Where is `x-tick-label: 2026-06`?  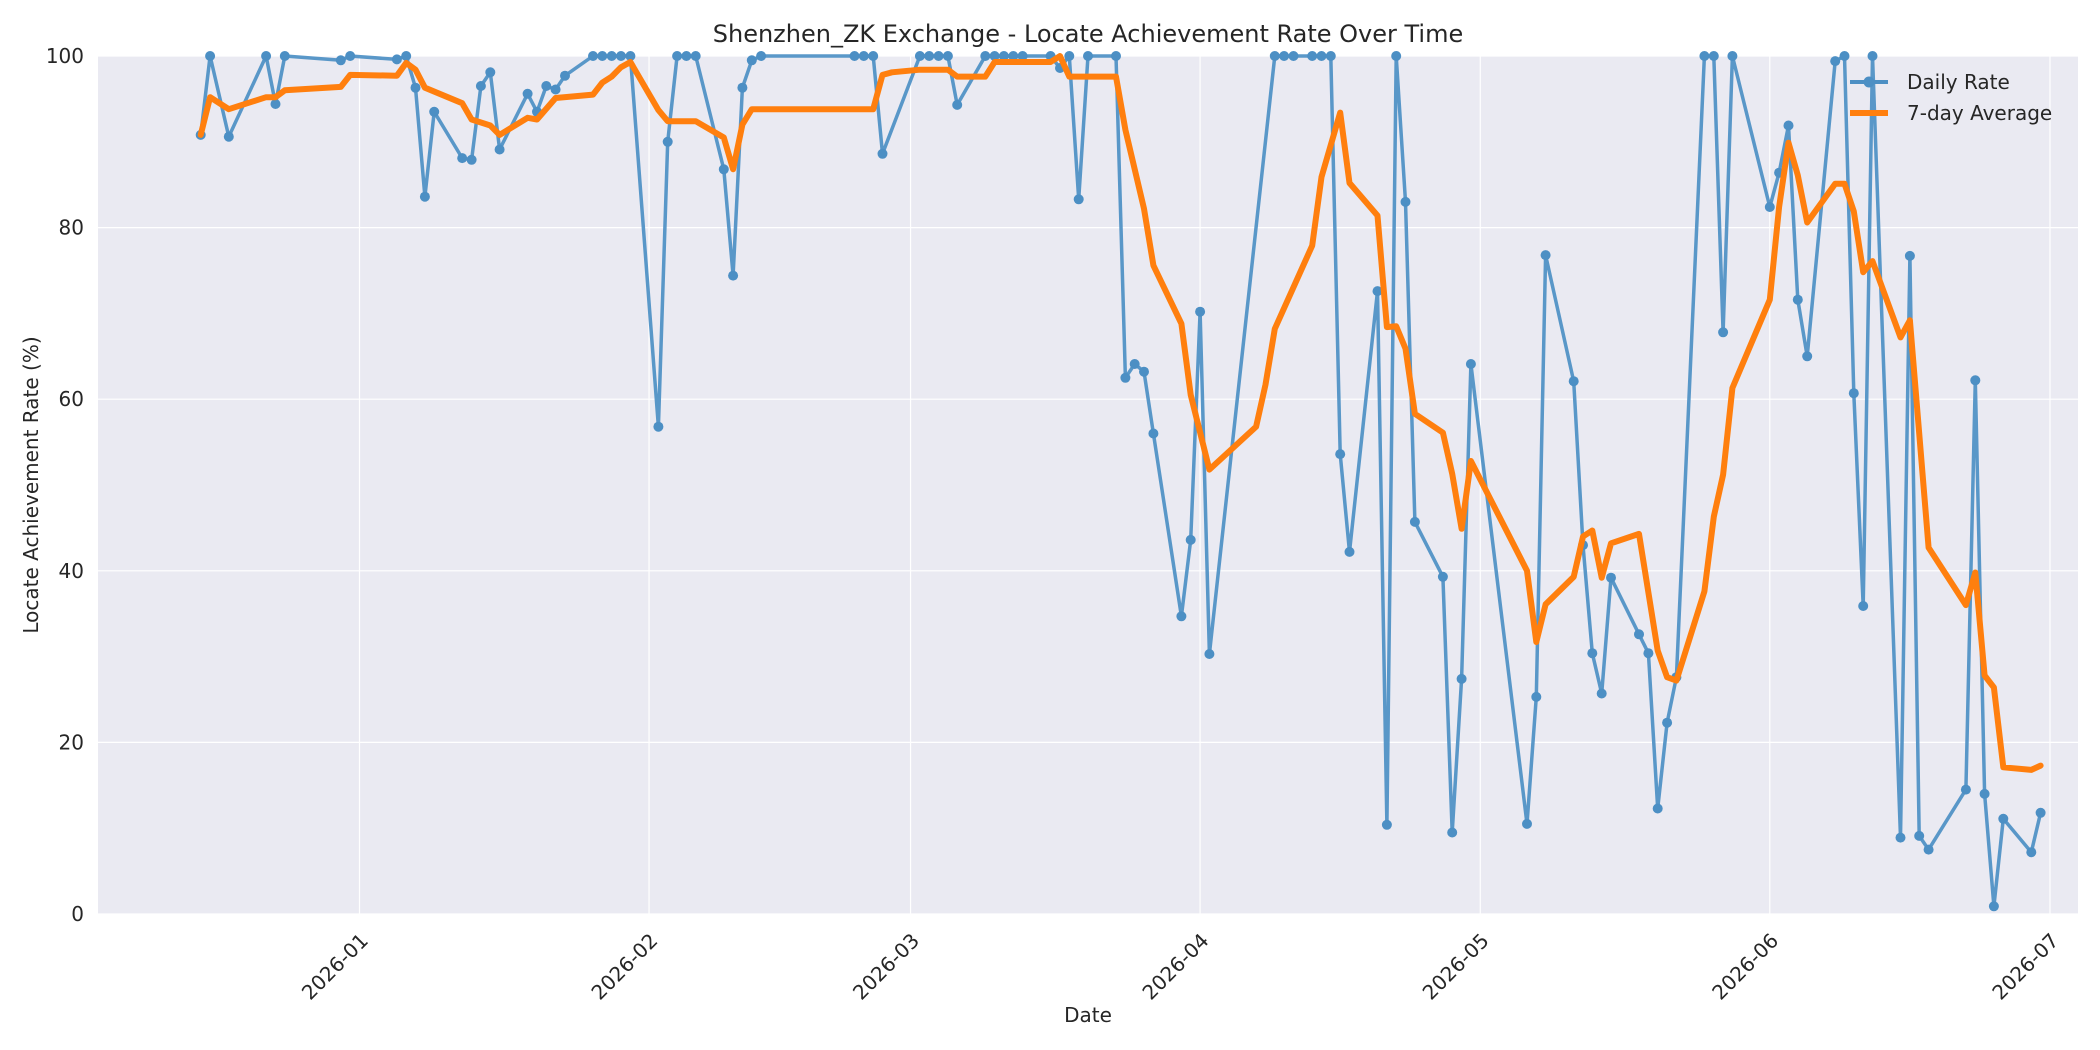 x-tick-label: 2026-06 is located at coordinates (1745, 966).